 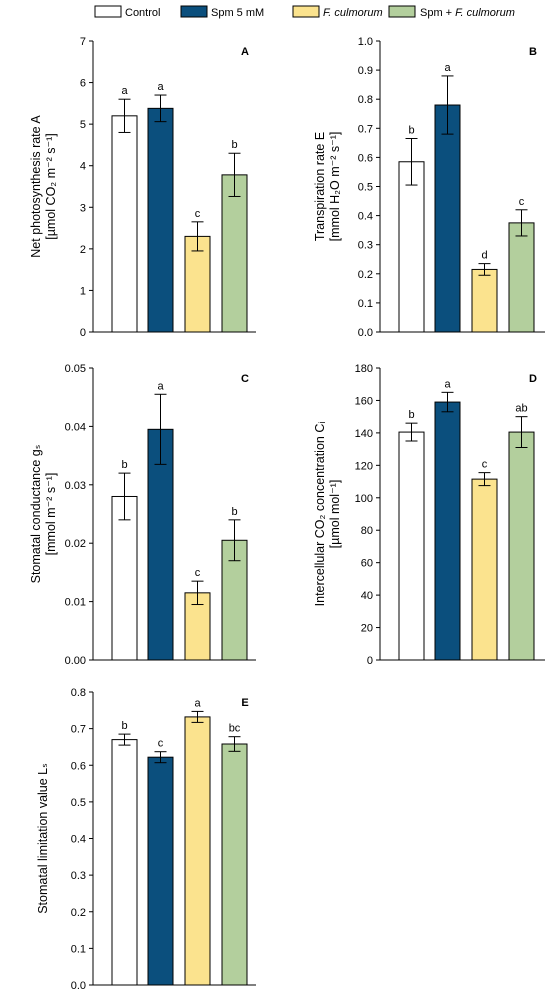 I want to click on legend-label-1: Control, so click(x=142, y=13).